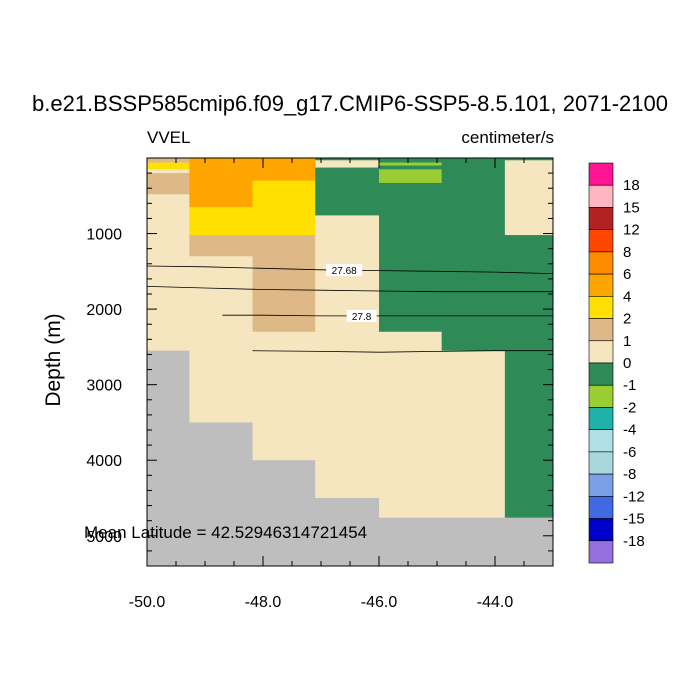  Describe the element at coordinates (627, 296) in the screenshot. I see `colorbar-label: 4` at that location.